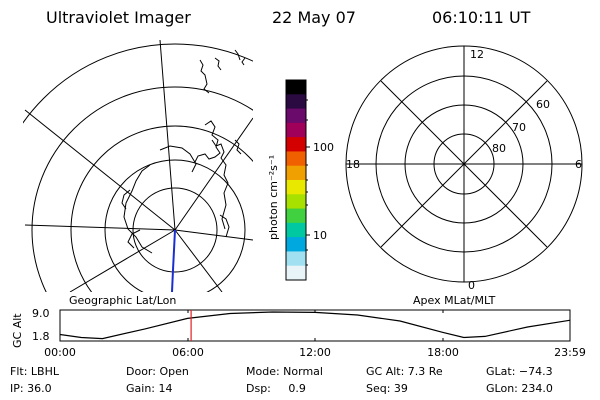 The width and height of the screenshot is (600, 400). I want to click on altitude-ylabel: GC Alt, so click(17, 330).